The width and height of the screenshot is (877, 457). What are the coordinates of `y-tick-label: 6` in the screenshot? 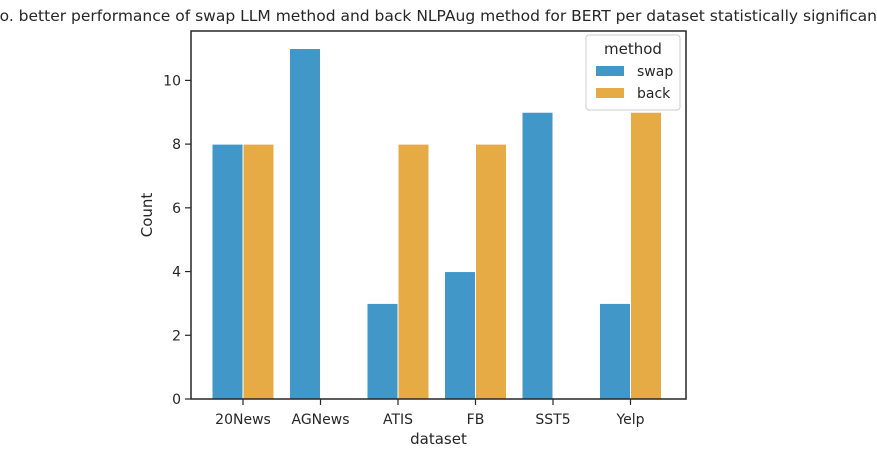 It's located at (176, 209).